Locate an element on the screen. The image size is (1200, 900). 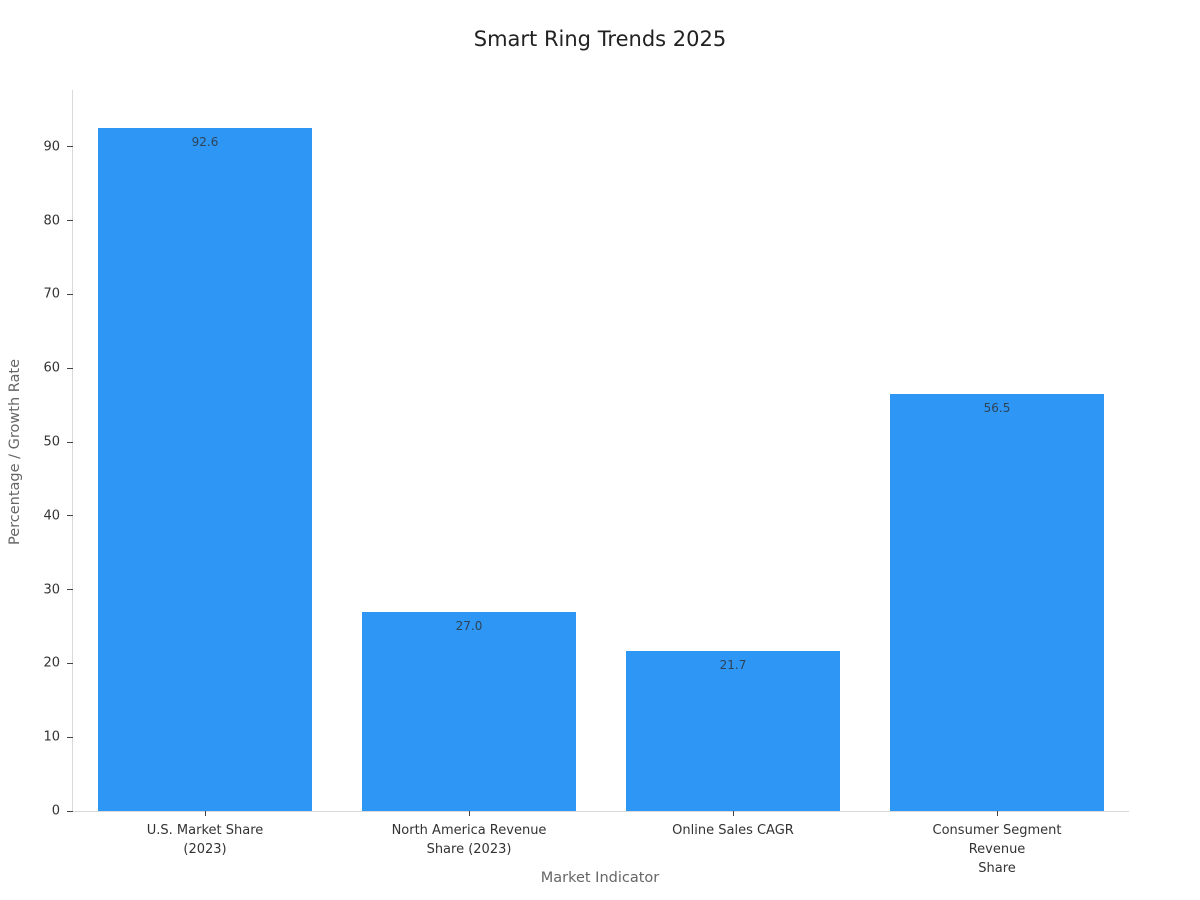
y-tick-label: 40 is located at coordinates (51, 516).